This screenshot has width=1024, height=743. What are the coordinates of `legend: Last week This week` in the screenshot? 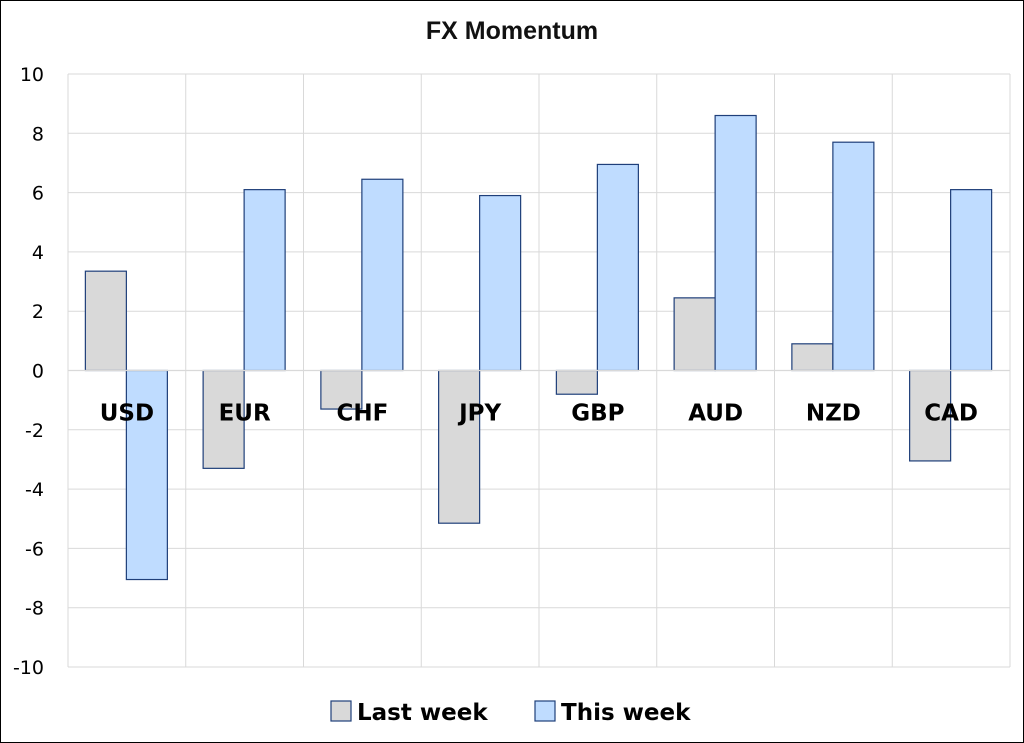 It's located at (510, 713).